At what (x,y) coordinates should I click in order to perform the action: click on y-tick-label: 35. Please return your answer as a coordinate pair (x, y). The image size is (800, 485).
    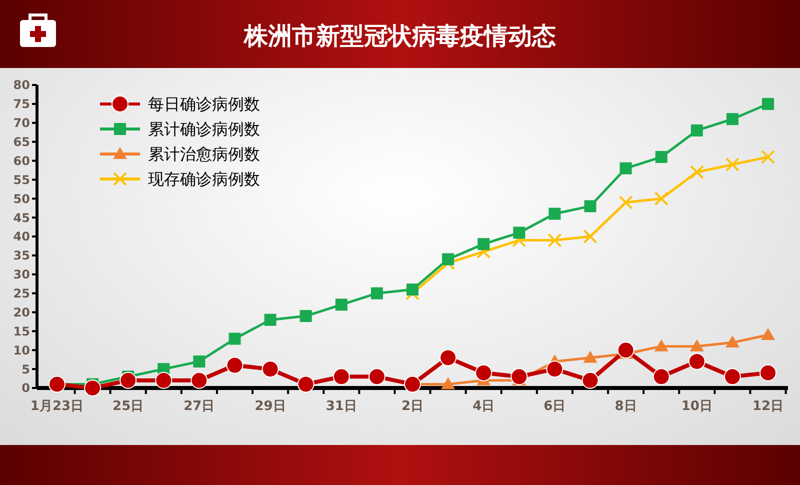
    Looking at the image, I should click on (21, 255).